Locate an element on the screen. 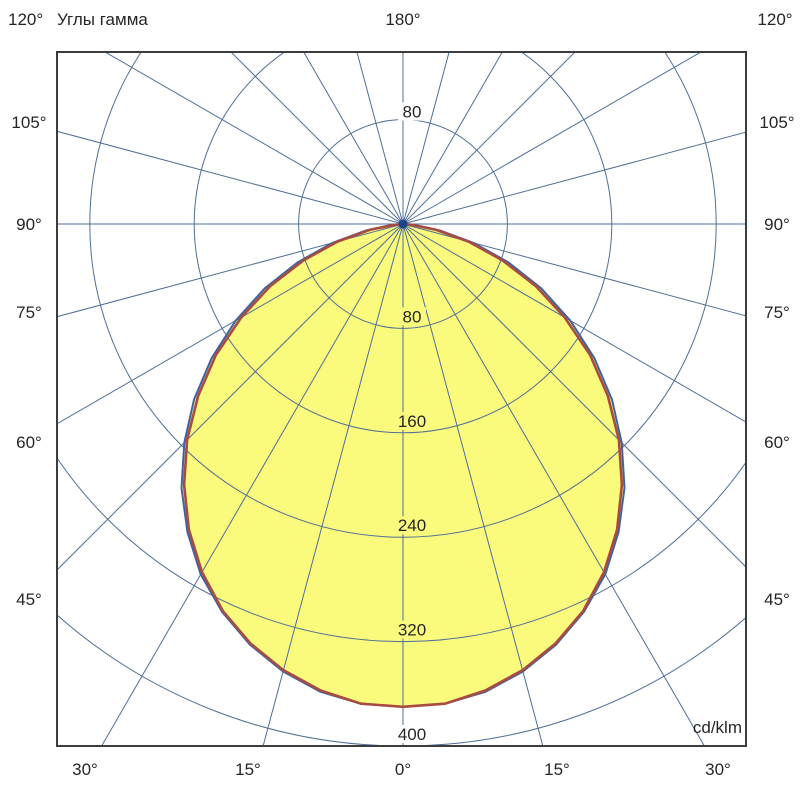 The height and width of the screenshot is (800, 800). gamma-label-bottom-15l: 15° is located at coordinates (248, 769).